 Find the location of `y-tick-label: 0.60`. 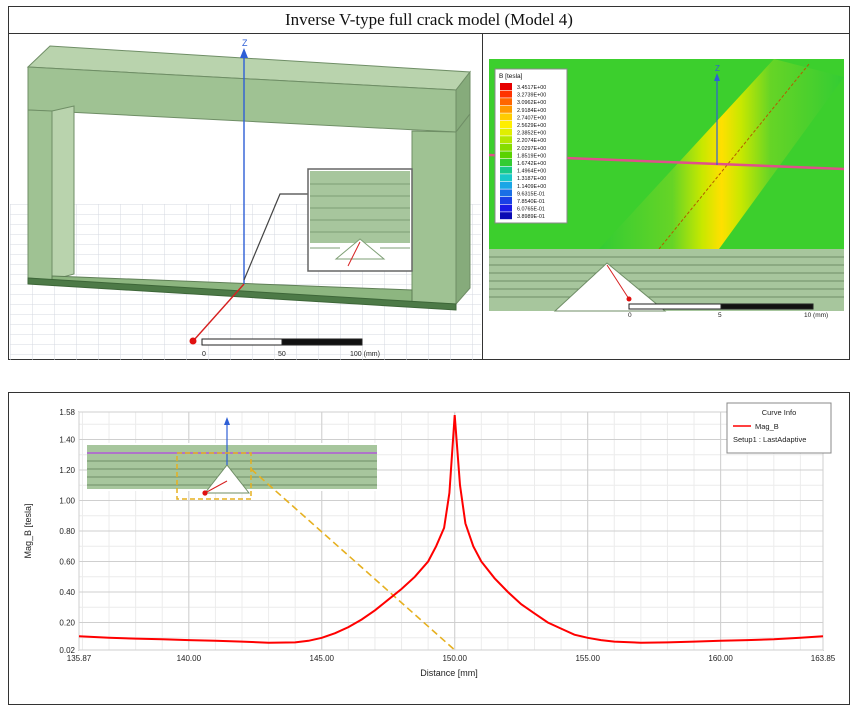

y-tick-label: 0.60 is located at coordinates (67, 562).